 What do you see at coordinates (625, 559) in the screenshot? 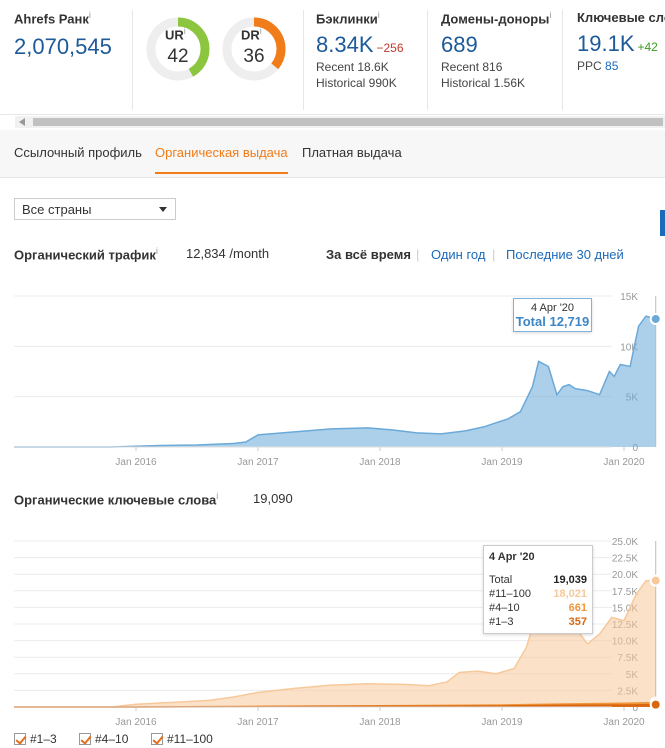
I see `keywords-y-tick-label: 22.5K` at bounding box center [625, 559].